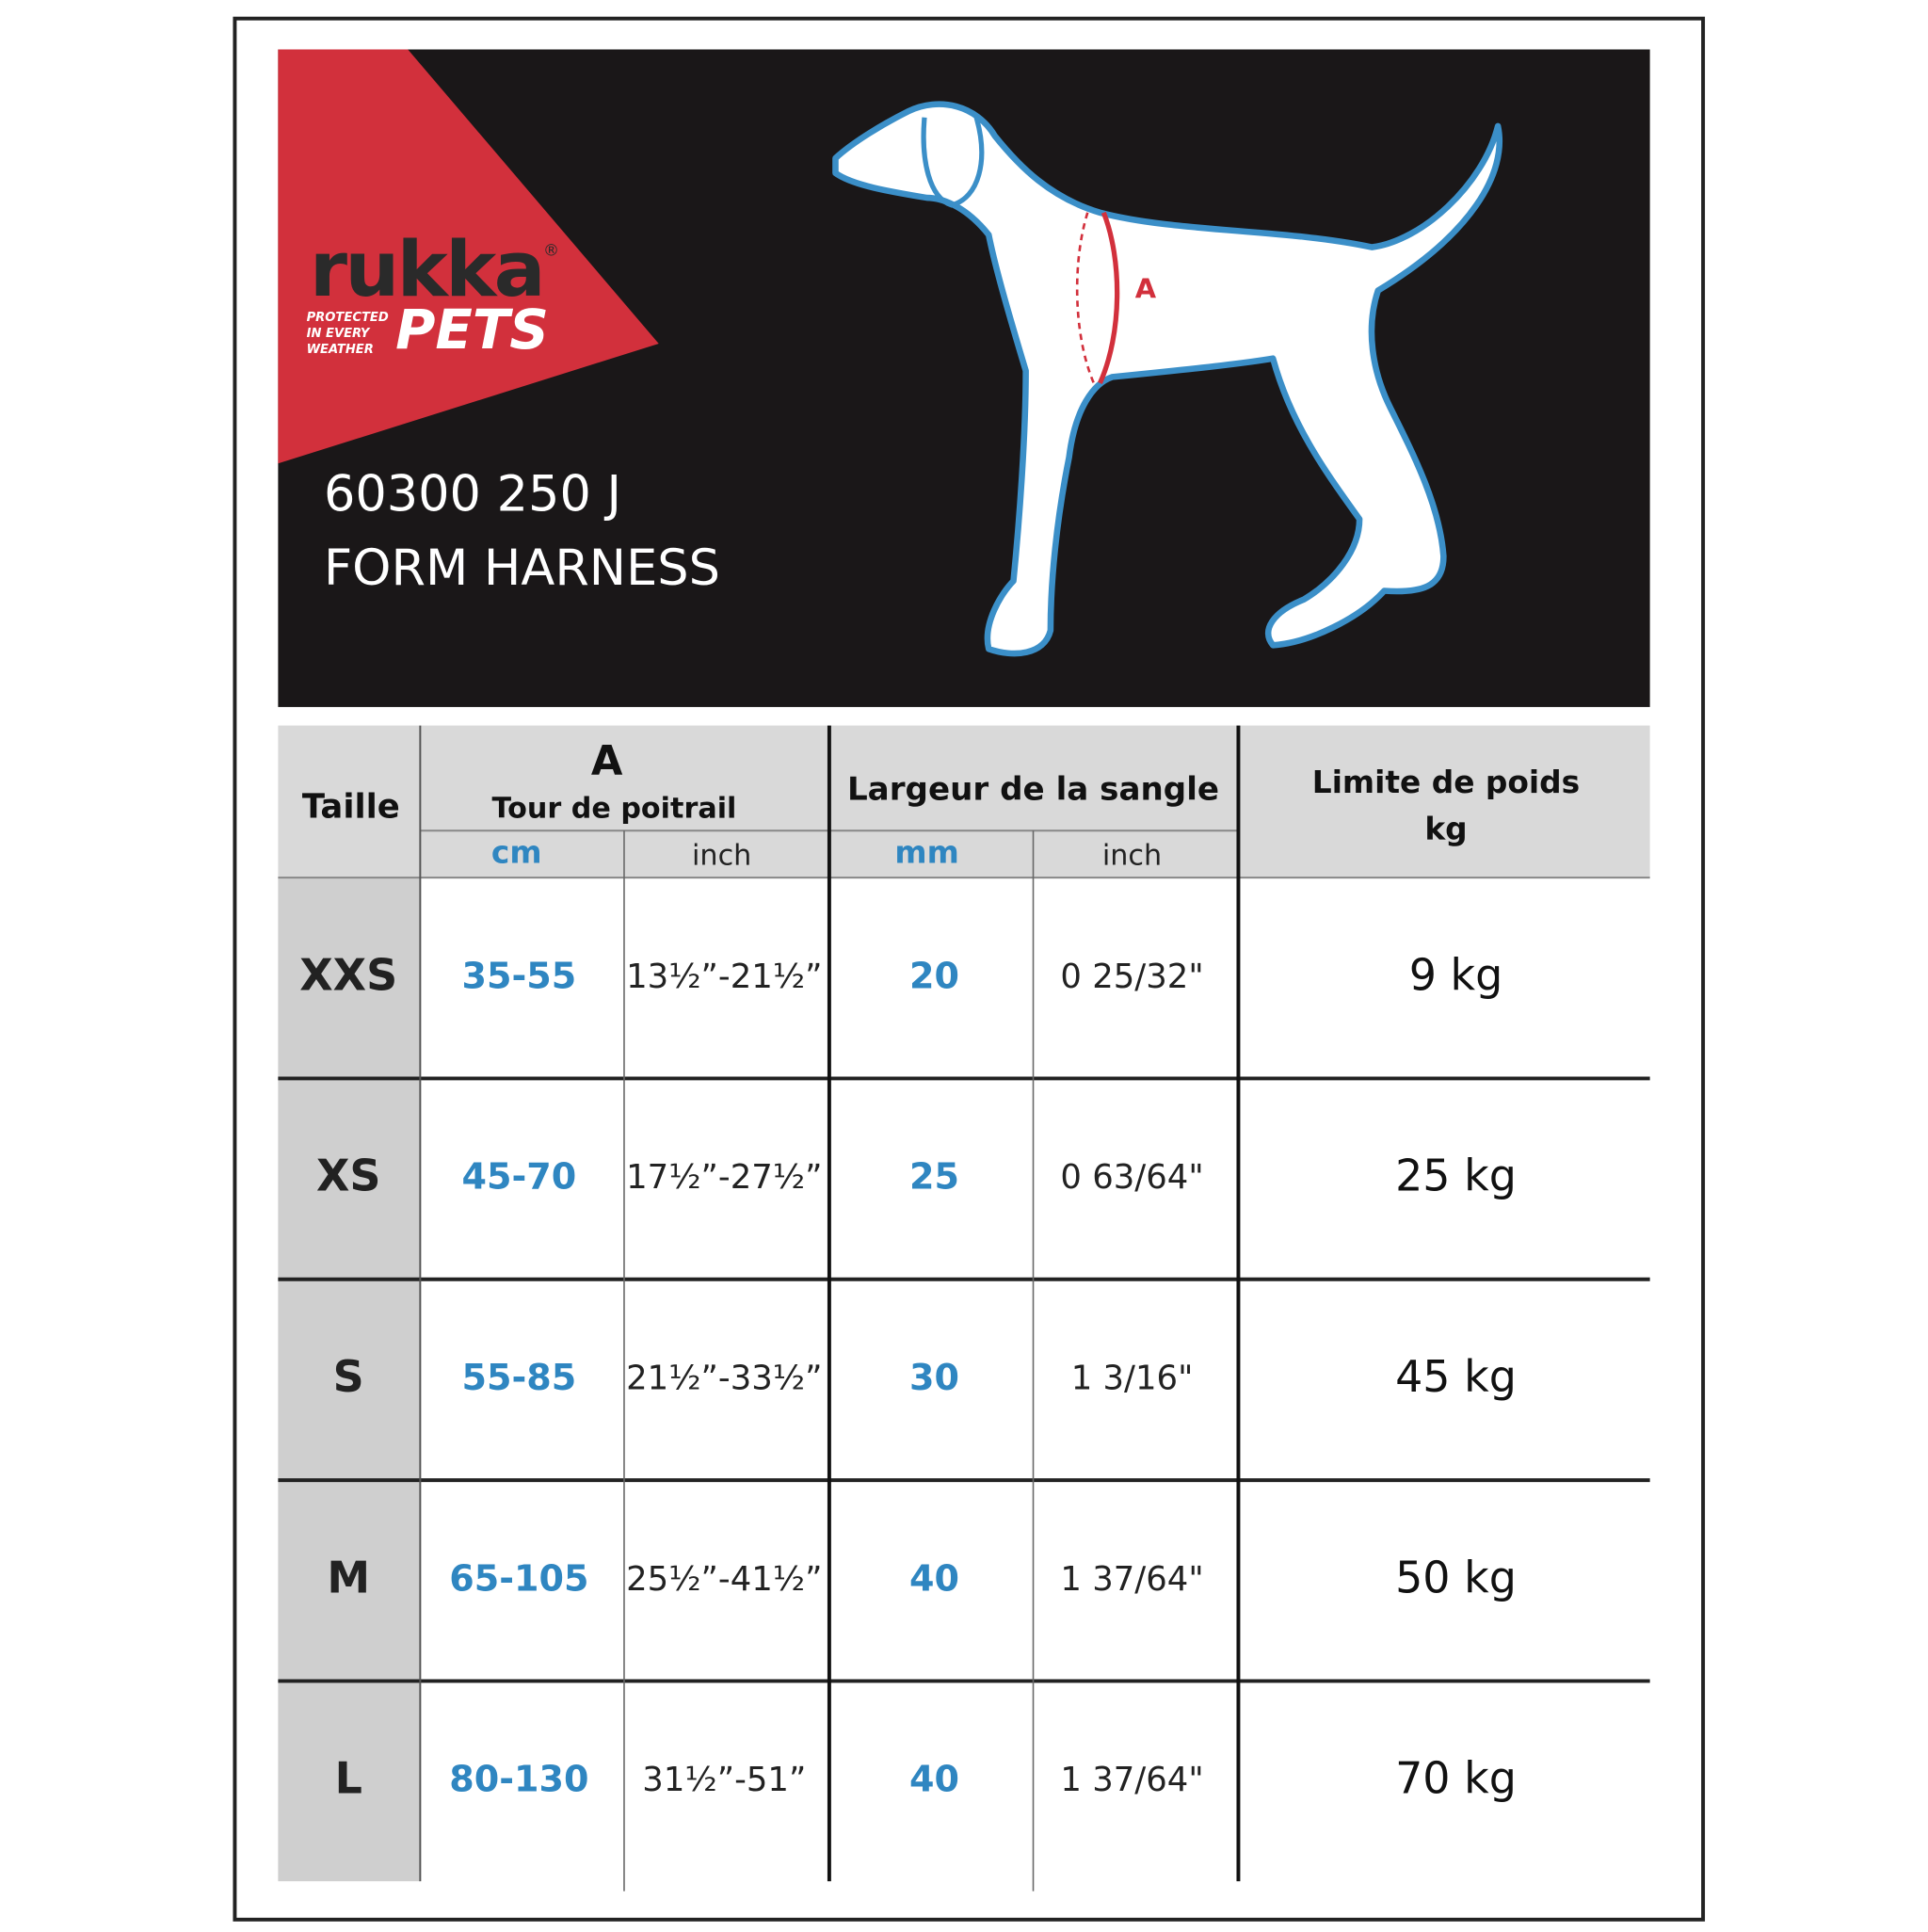  What do you see at coordinates (551, 251) in the screenshot?
I see `registered-mark: ®` at bounding box center [551, 251].